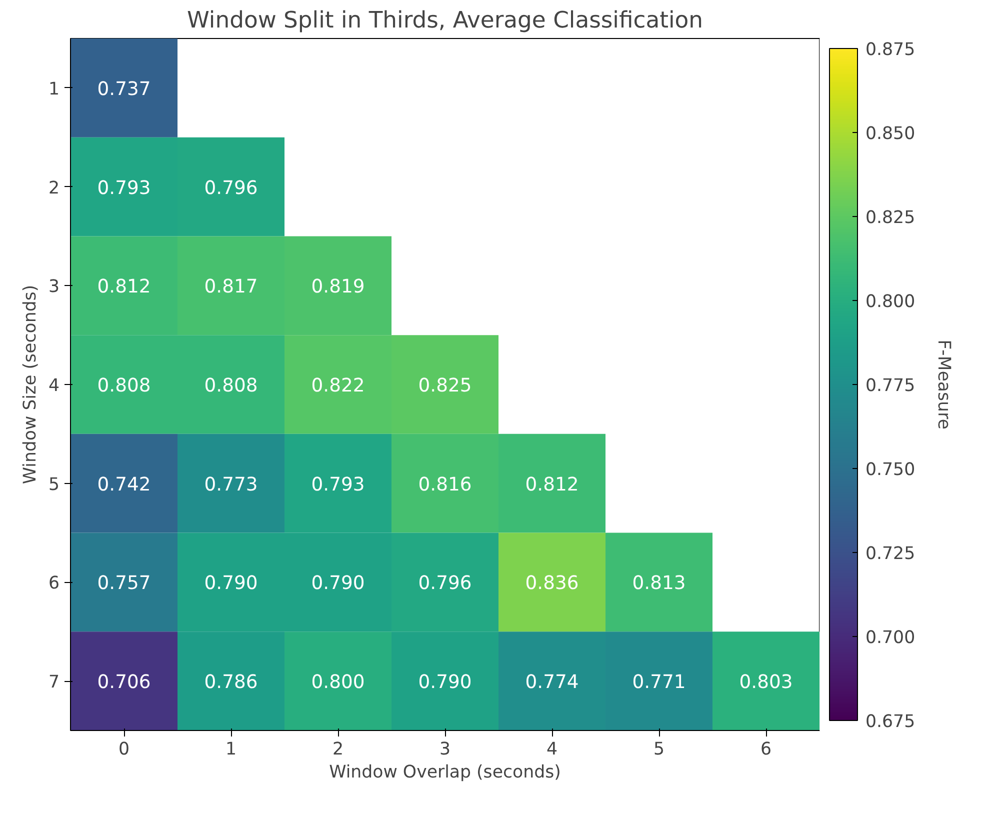 The width and height of the screenshot is (988, 815). I want to click on y-tick-label: 3, so click(54, 287).